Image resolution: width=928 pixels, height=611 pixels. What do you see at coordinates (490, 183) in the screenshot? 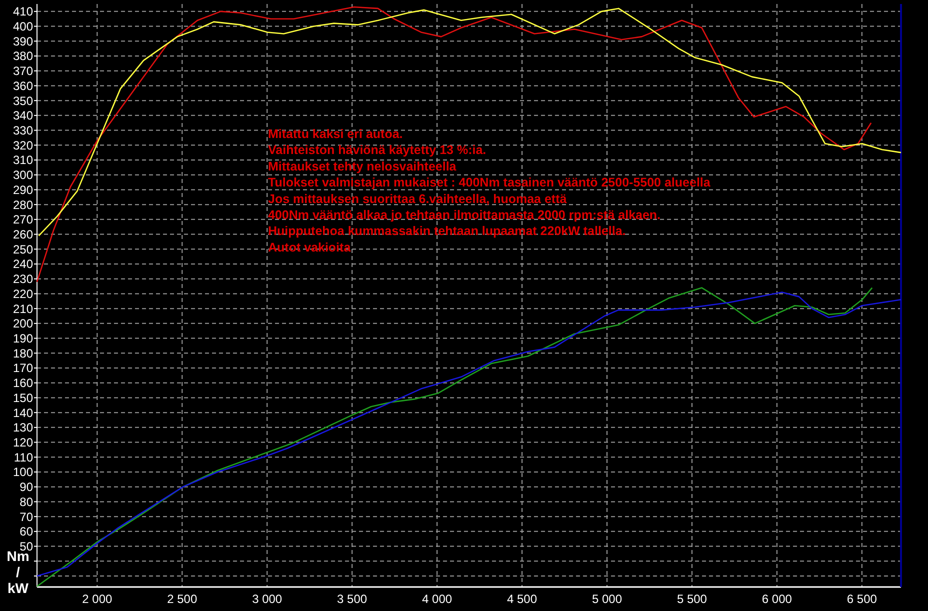
I see `annotation: Tulokset valmistajan mukaiset : 400Nm tasainen vääntö 2500-5500 alueella` at bounding box center [490, 183].